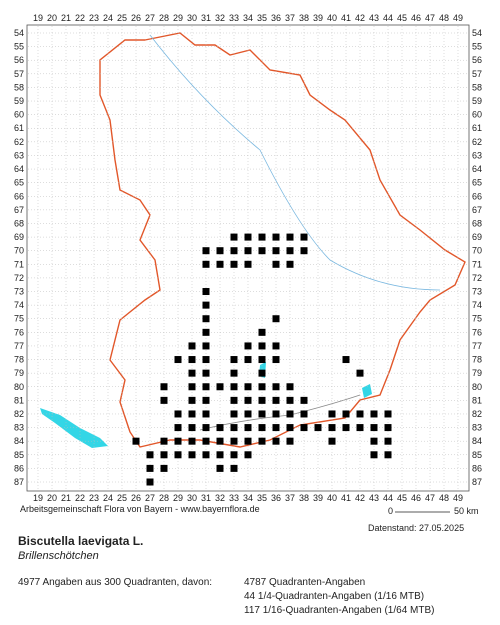 This screenshot has width=500, height=625. What do you see at coordinates (19, 183) in the screenshot?
I see `row-label: 65` at bounding box center [19, 183].